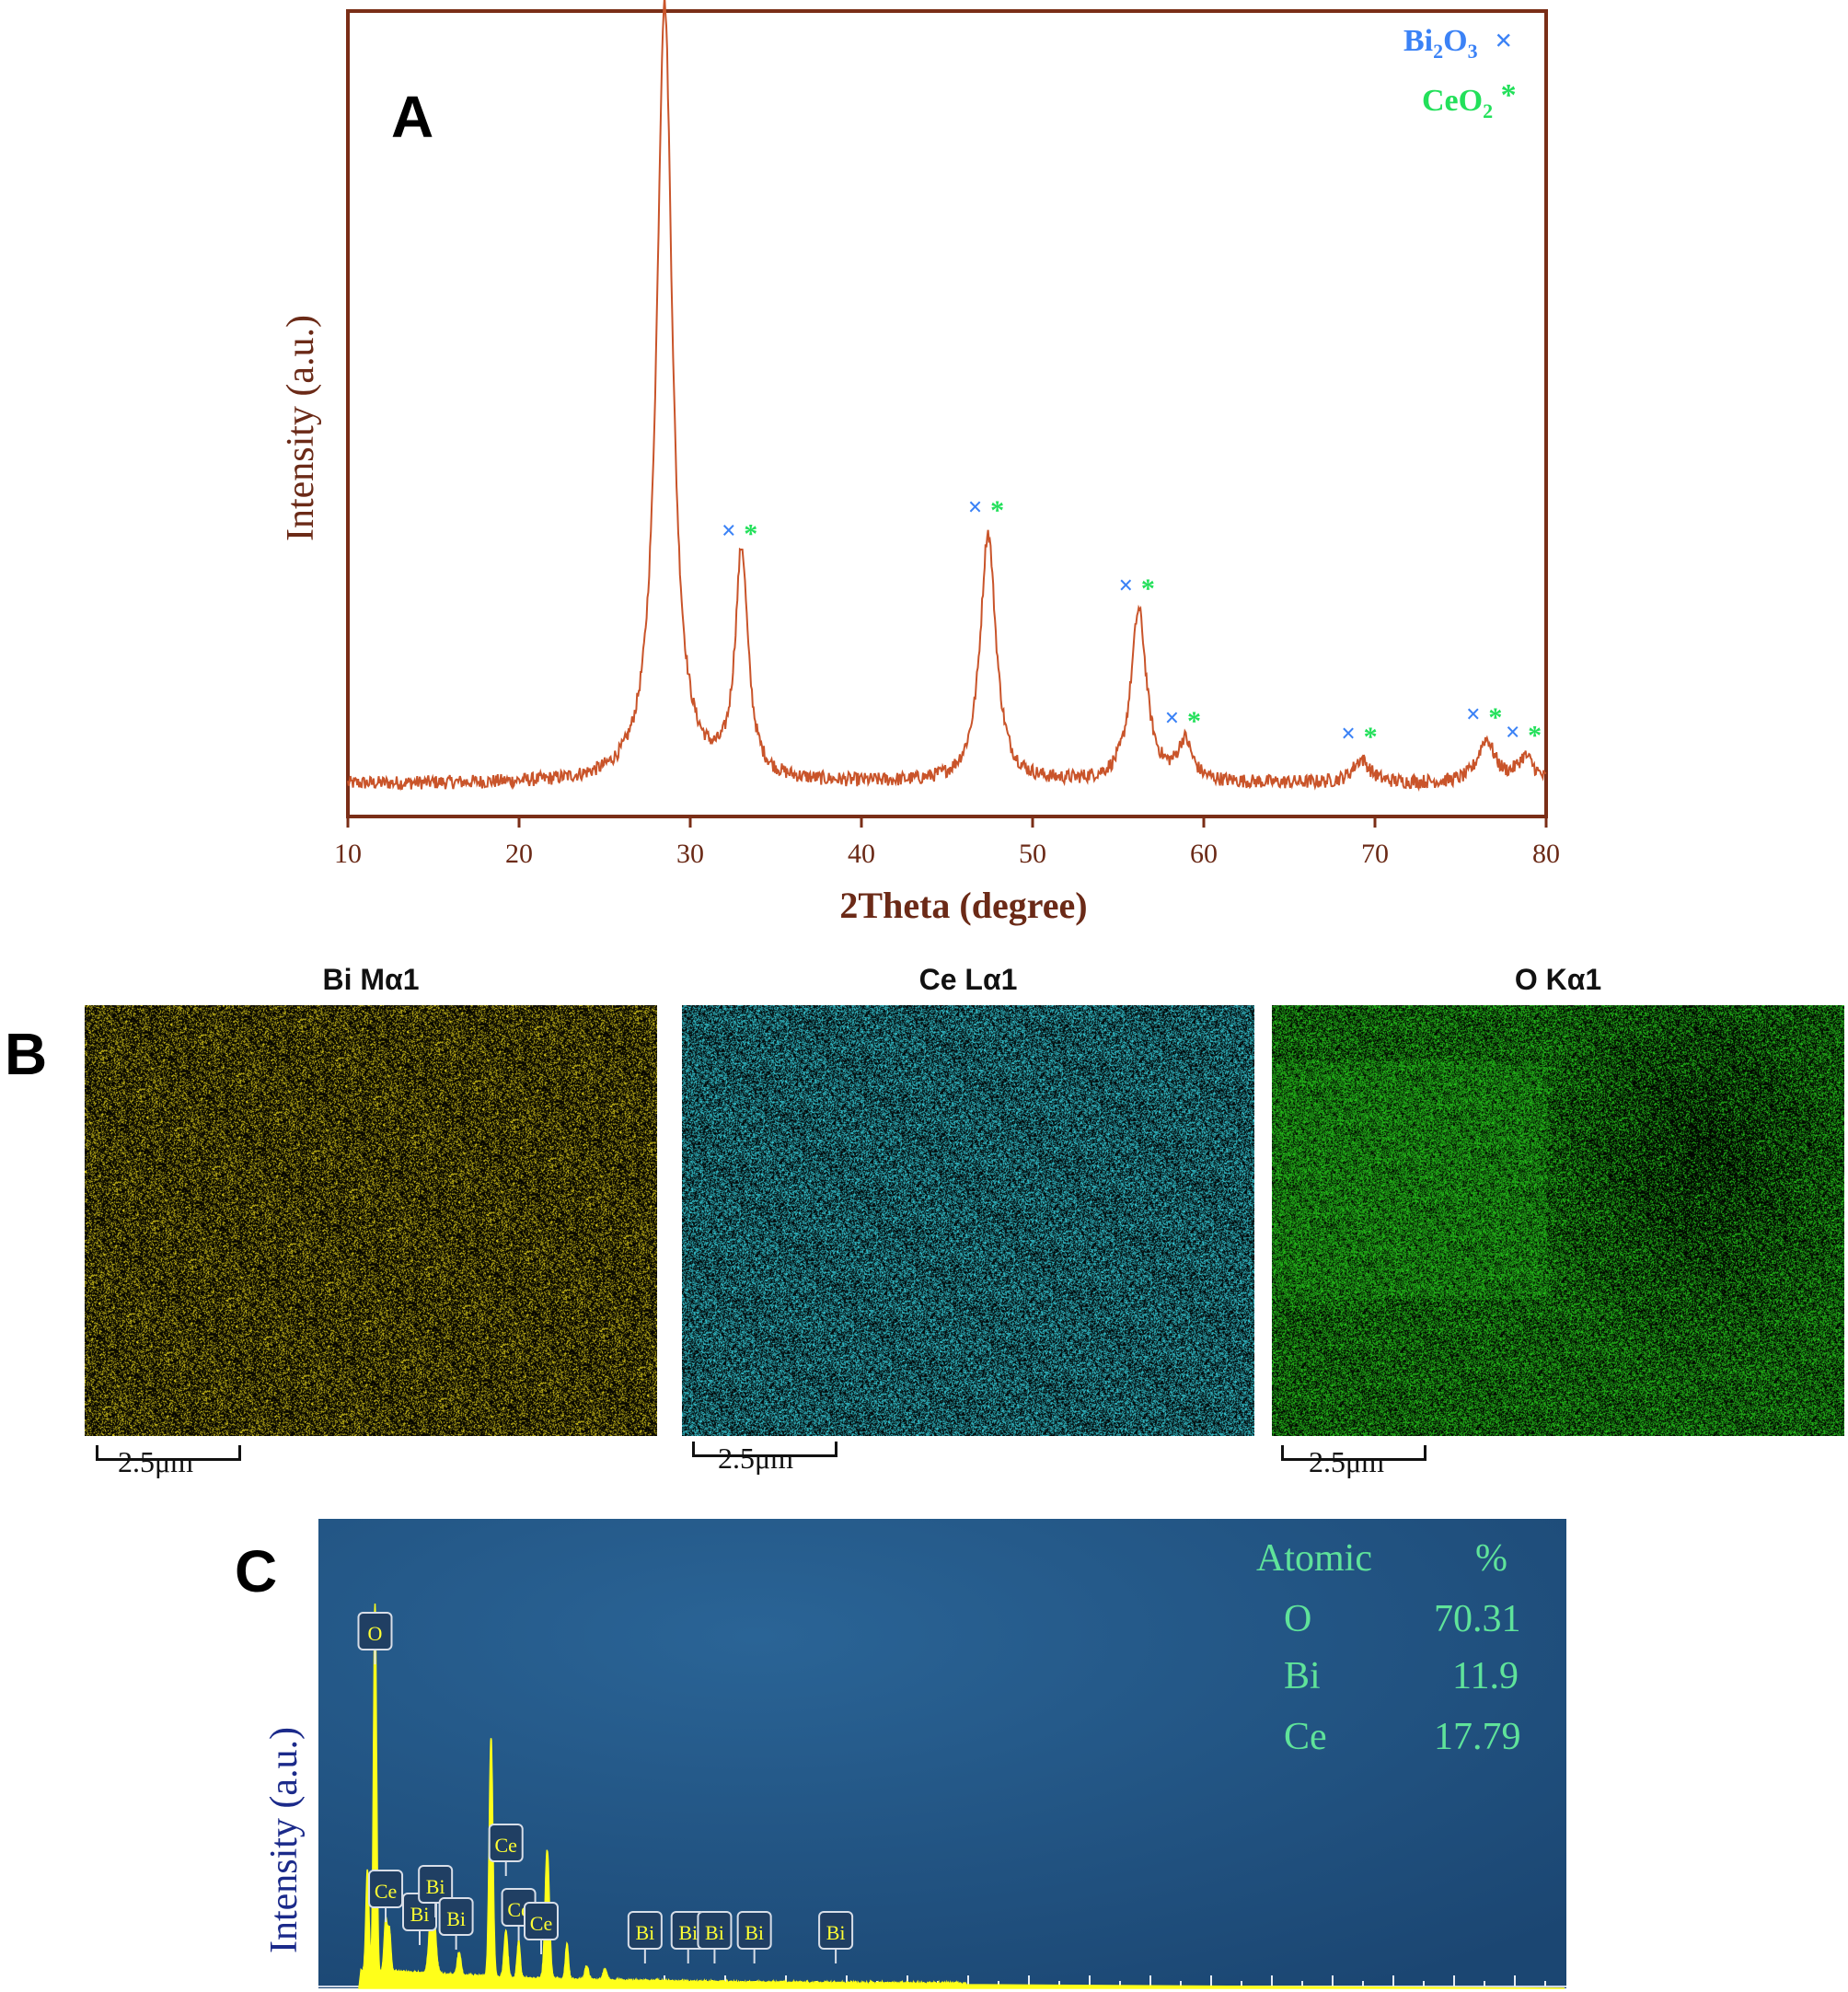  Describe the element at coordinates (348, 854) in the screenshot. I see `xrd-xtick-label: 10` at that location.